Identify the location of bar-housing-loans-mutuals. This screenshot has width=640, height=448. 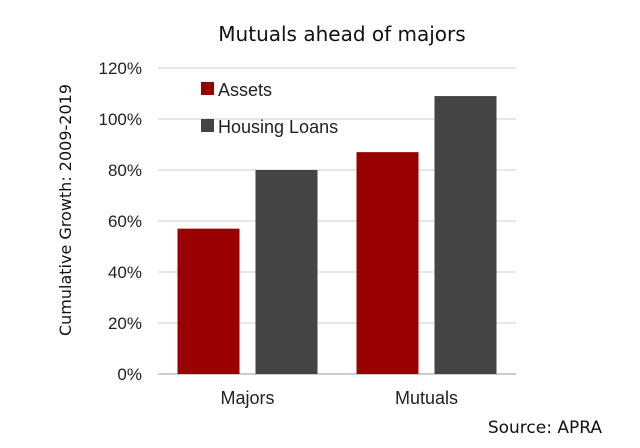
(465, 235).